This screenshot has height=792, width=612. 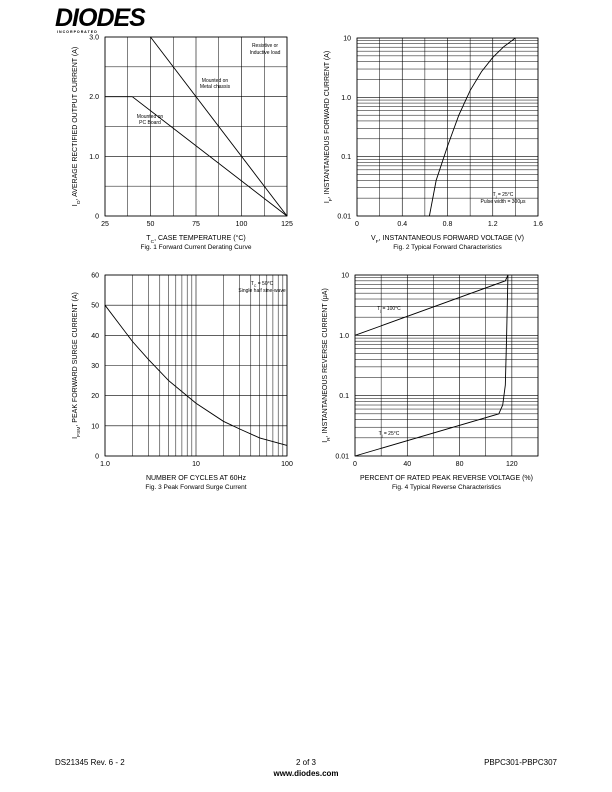 I want to click on y-axis-label-part: , INSTANTANEOUS REVERSE CURRENT (μA), so click(x=325, y=362).